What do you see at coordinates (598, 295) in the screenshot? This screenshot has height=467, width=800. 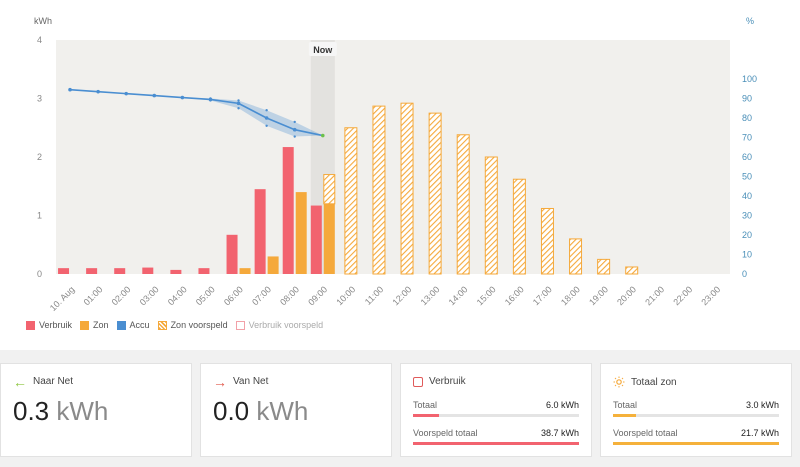 I see `x-tick-label: 19:00` at bounding box center [598, 295].